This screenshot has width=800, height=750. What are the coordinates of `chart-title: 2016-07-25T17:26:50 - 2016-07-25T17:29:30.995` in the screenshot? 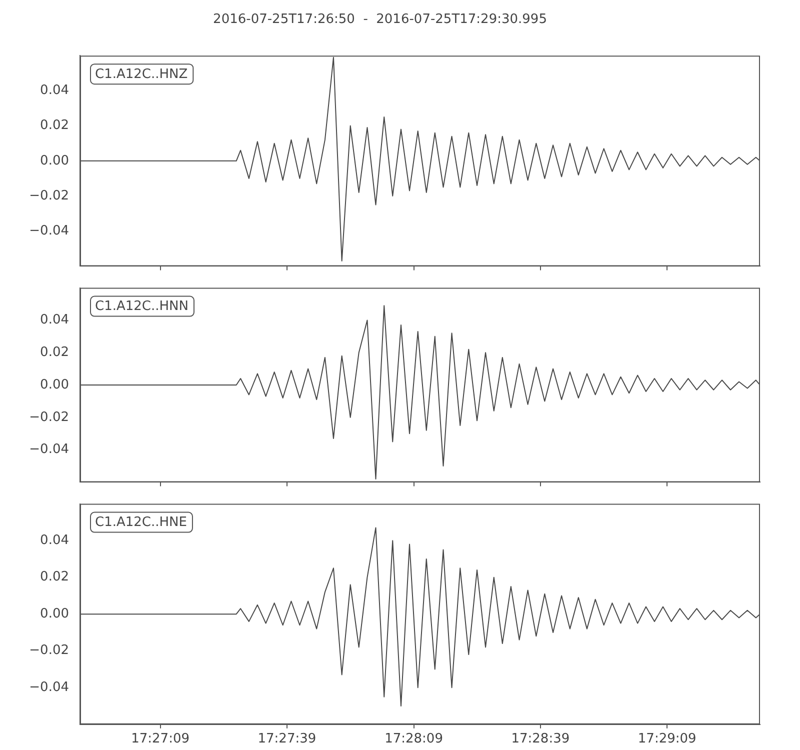 It's located at (380, 20).